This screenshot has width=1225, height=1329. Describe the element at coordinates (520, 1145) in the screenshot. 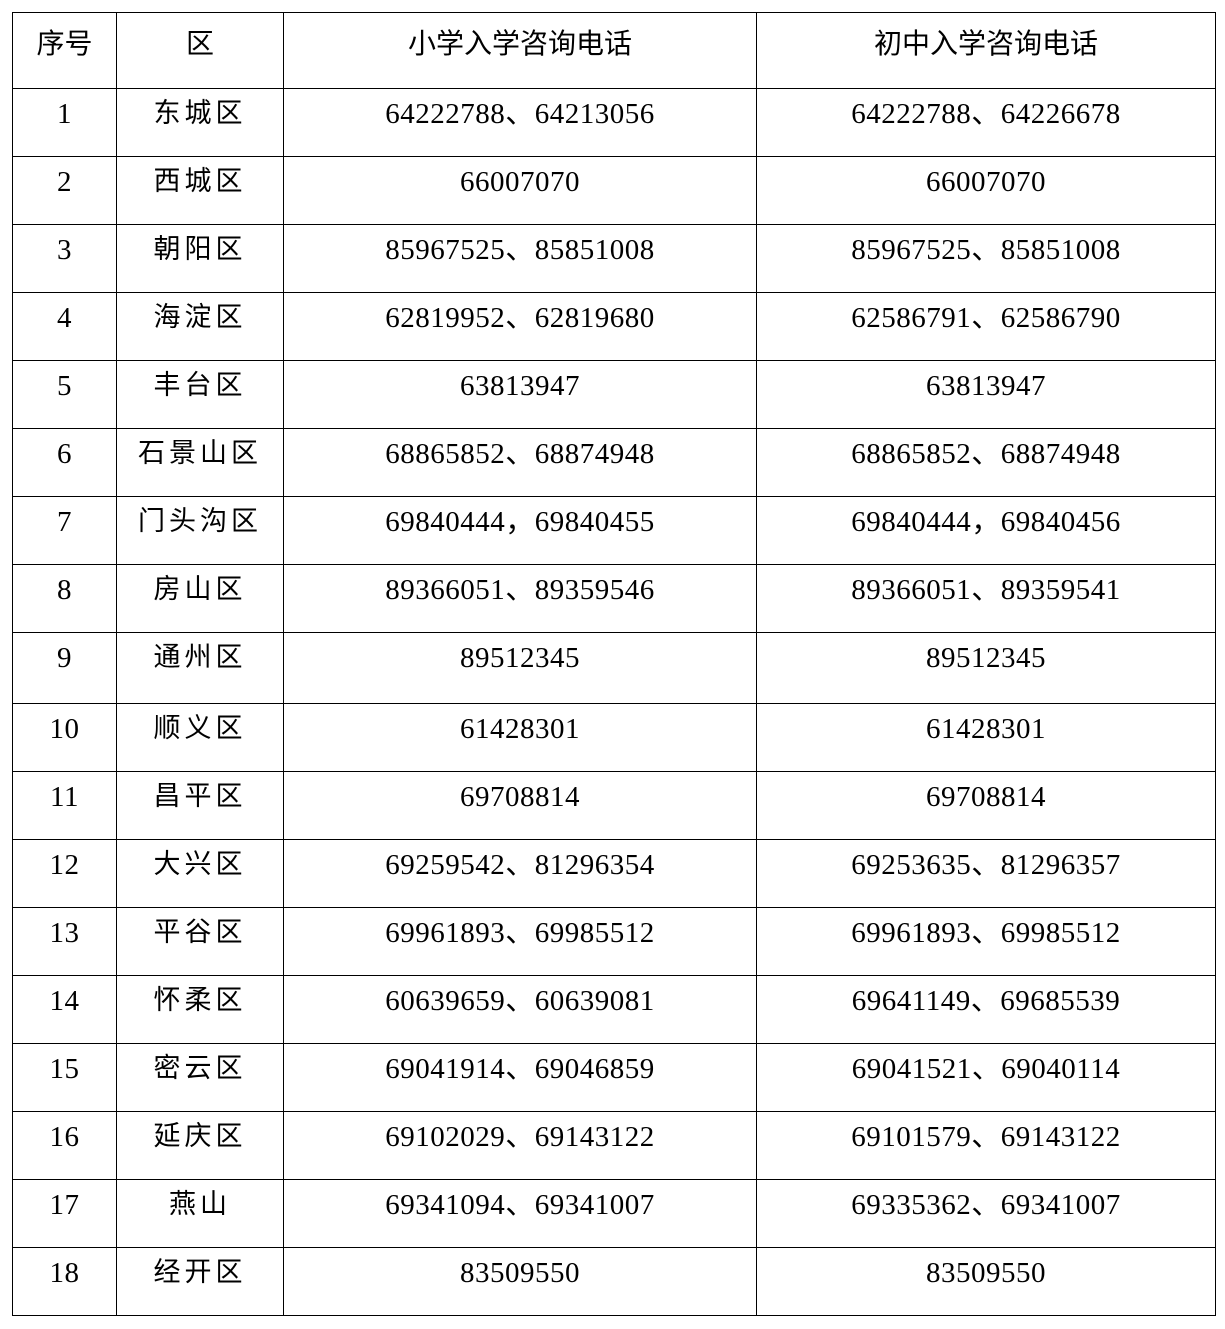

I see `primary-school-phone: 69102029、69143122` at that location.